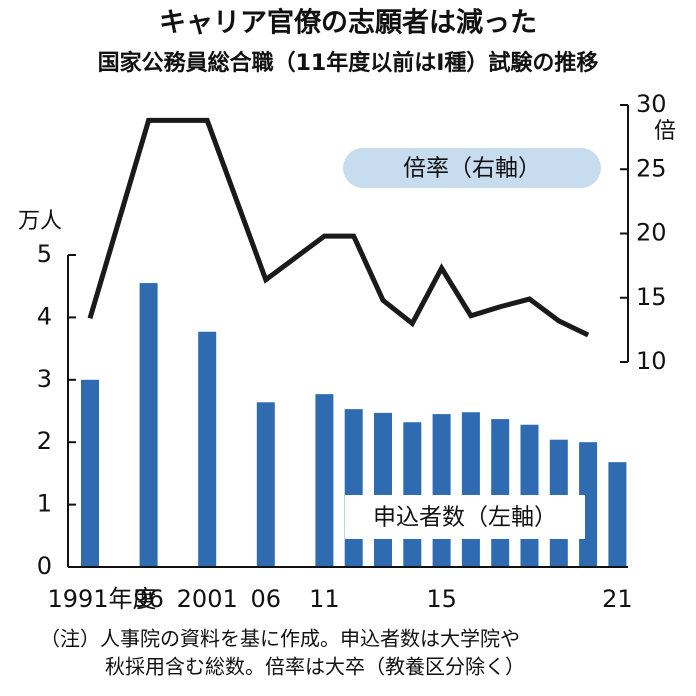  Describe the element at coordinates (44, 441) in the screenshot. I see `y-tick-label: 2` at that location.